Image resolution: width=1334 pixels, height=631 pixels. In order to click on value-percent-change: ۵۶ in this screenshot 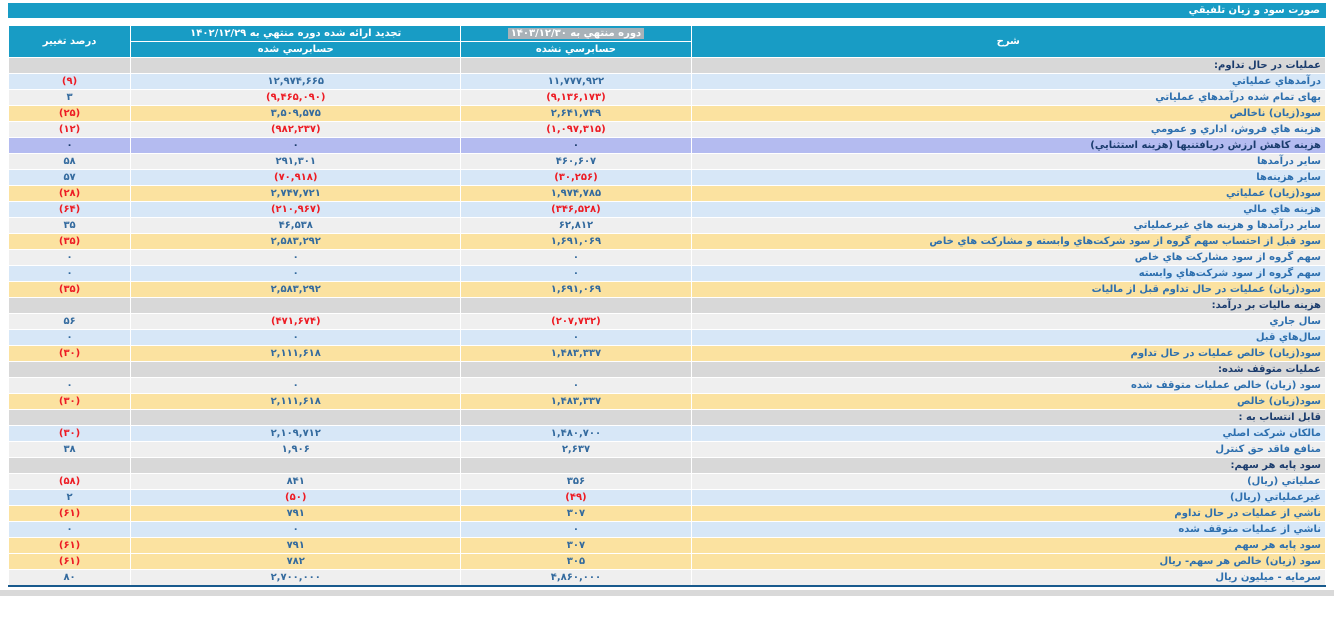, I will do `click(69, 321)`.